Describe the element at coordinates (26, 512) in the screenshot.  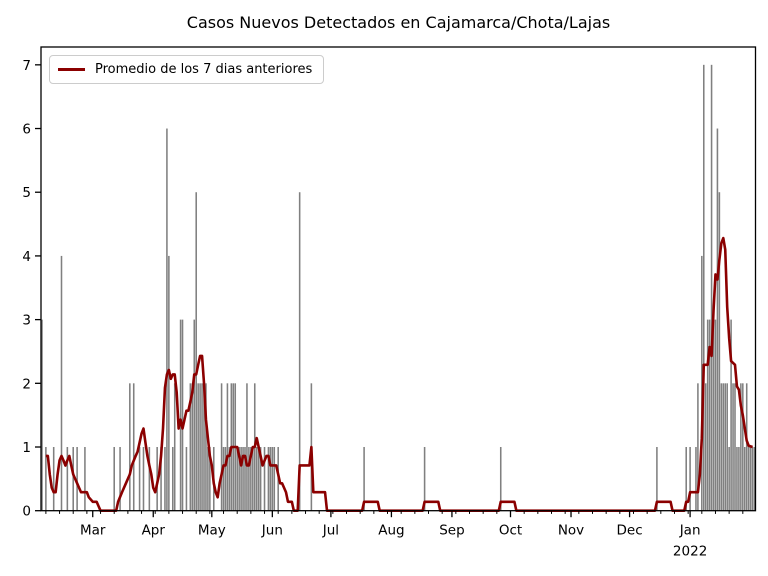
I see `y-tick-label: 0` at that location.